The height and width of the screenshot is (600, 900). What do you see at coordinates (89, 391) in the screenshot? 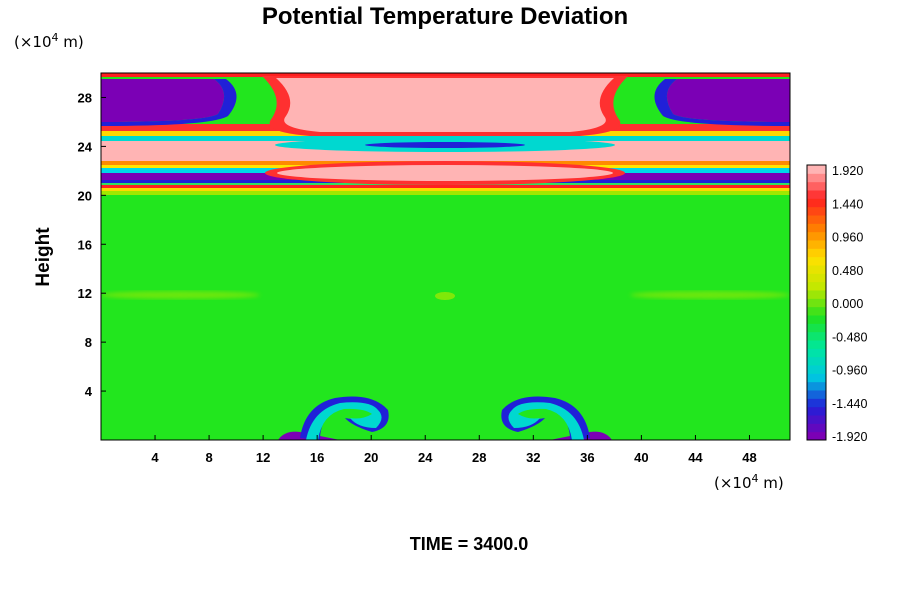
I see `y-tick-label: 4` at bounding box center [89, 391].